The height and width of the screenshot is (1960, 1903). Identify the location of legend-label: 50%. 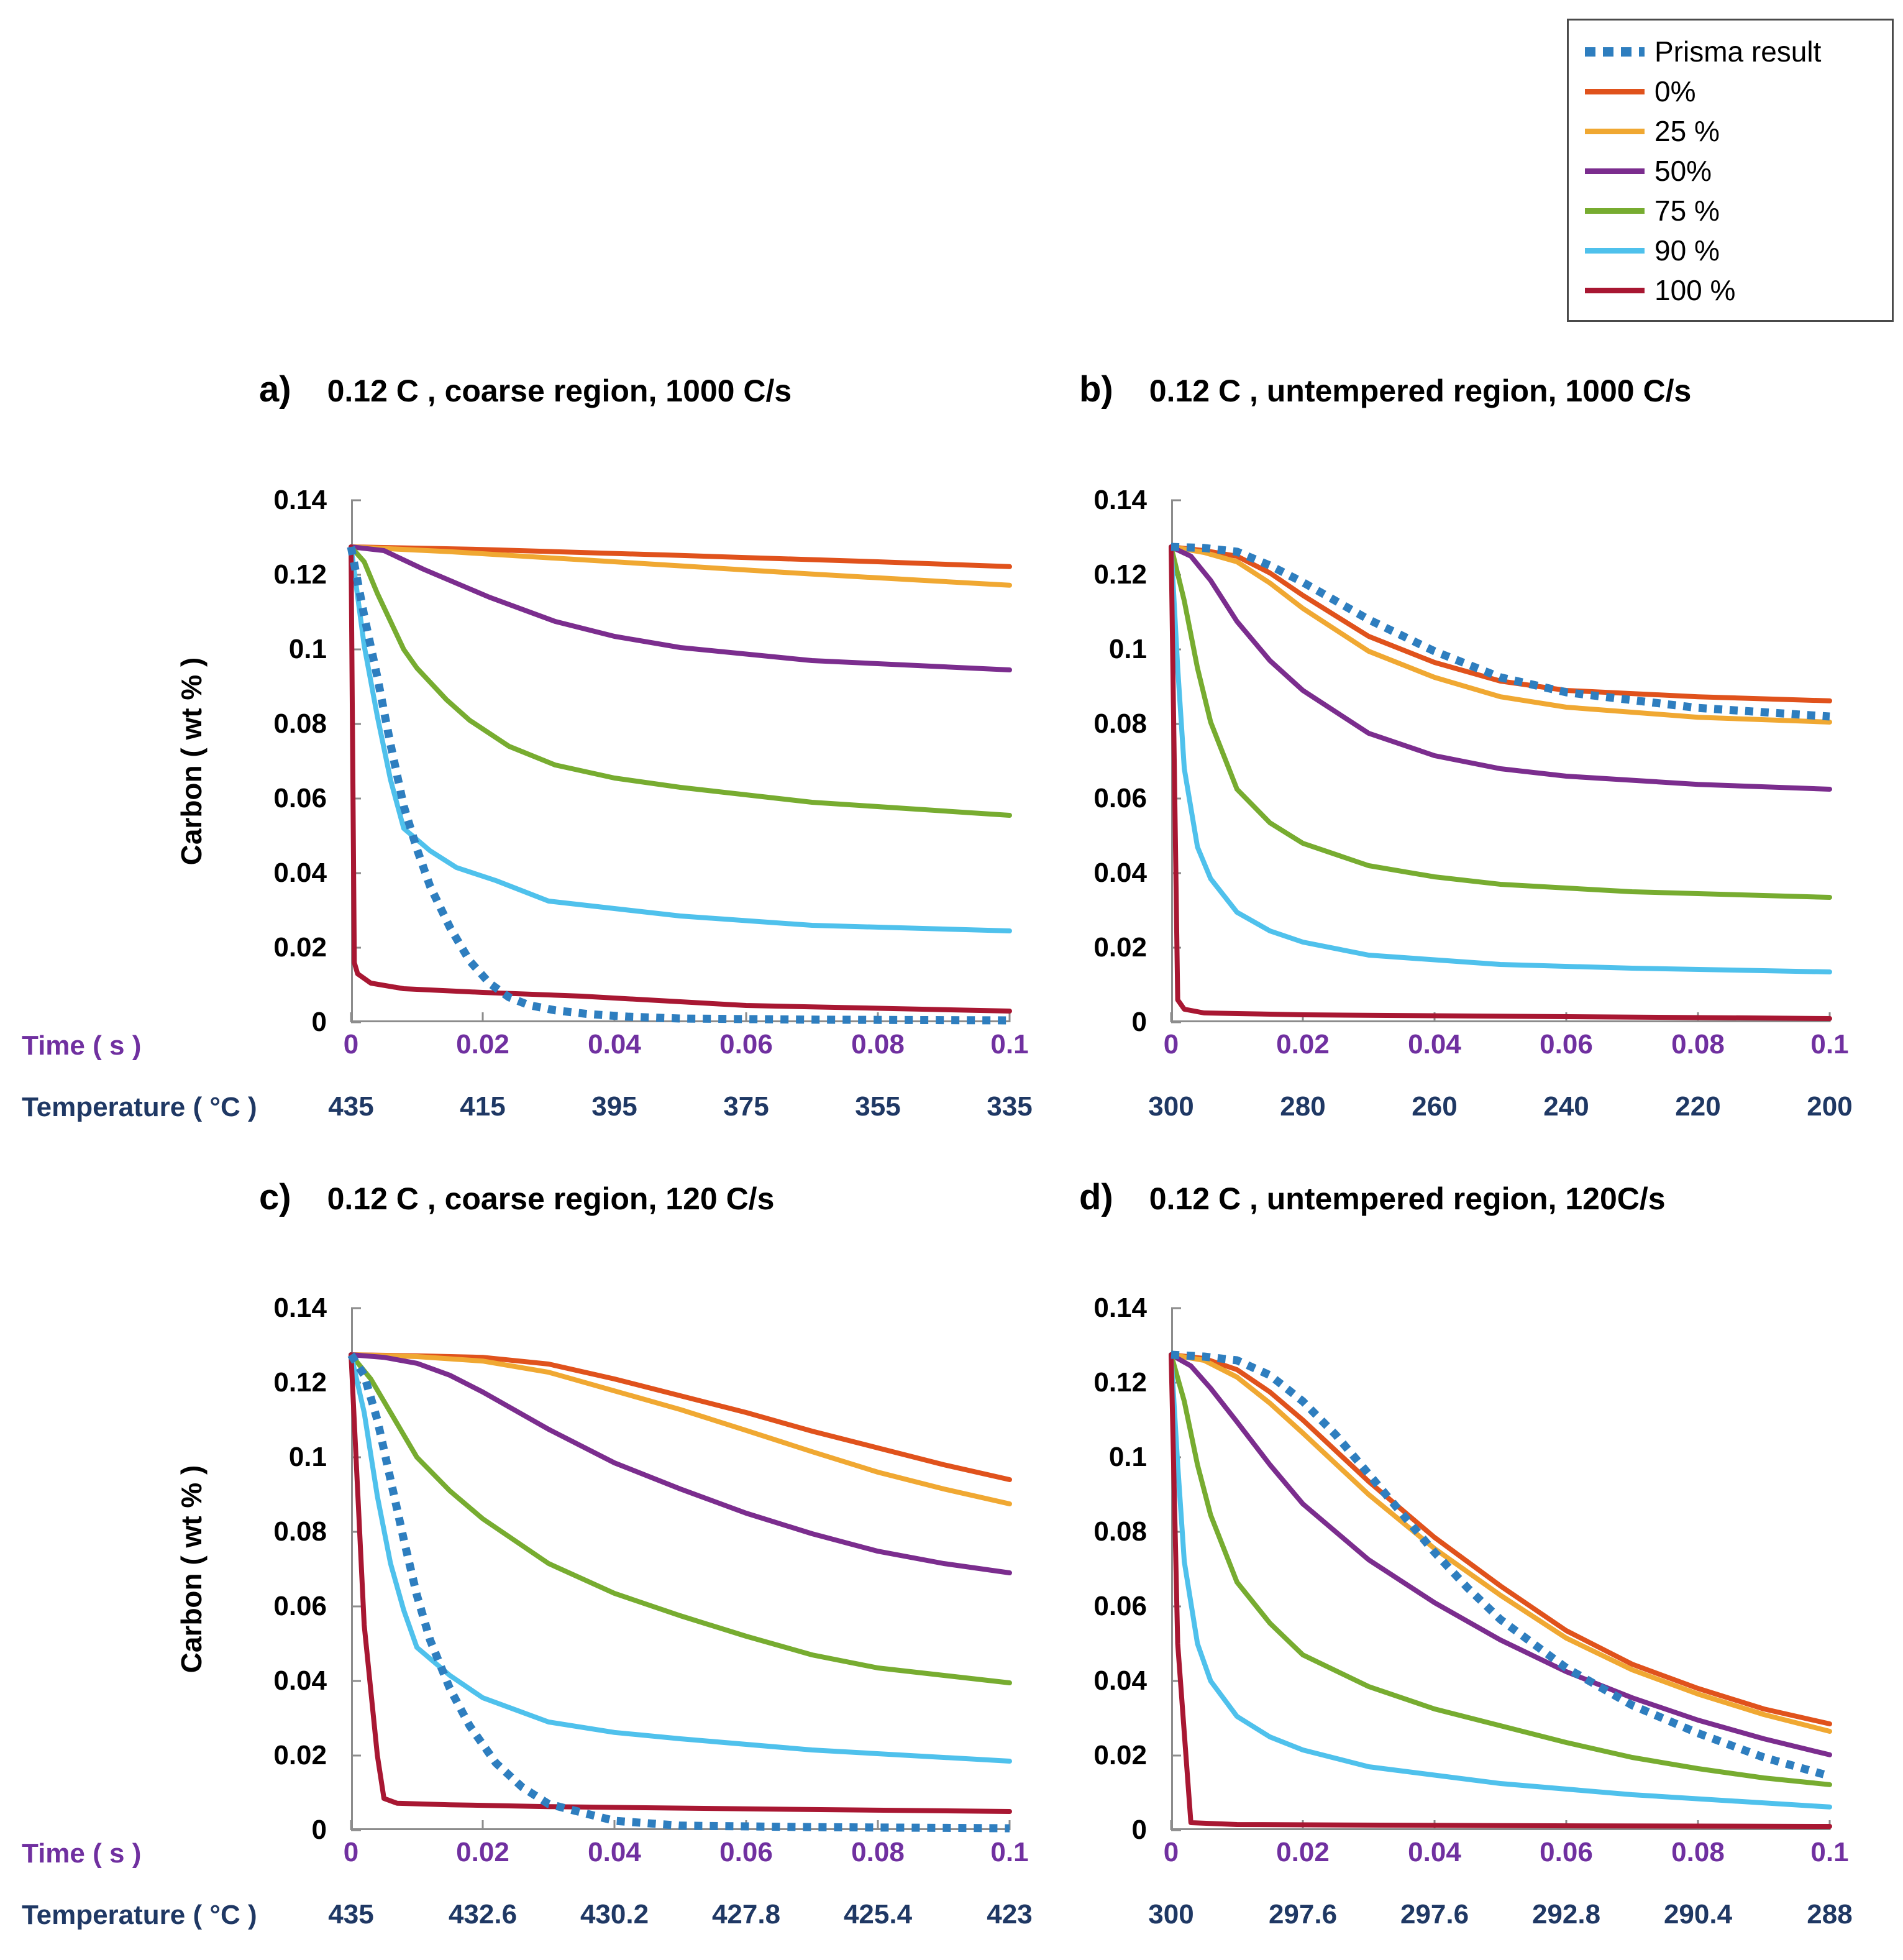
(1683, 171).